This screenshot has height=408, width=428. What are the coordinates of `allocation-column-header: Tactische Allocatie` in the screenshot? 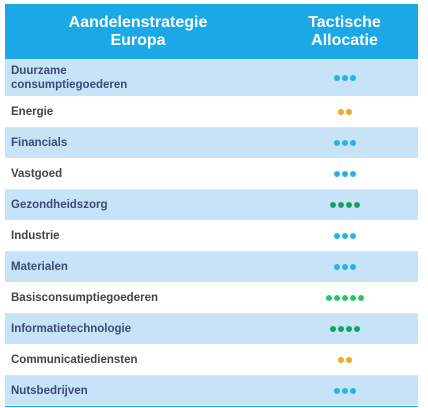 It's located at (344, 31).